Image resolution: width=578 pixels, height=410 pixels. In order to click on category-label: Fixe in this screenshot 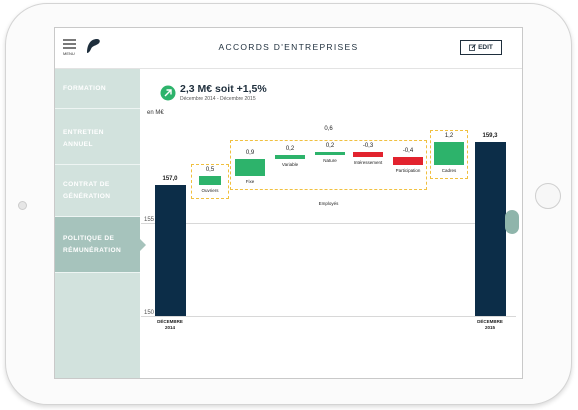, I will do `click(250, 181)`.